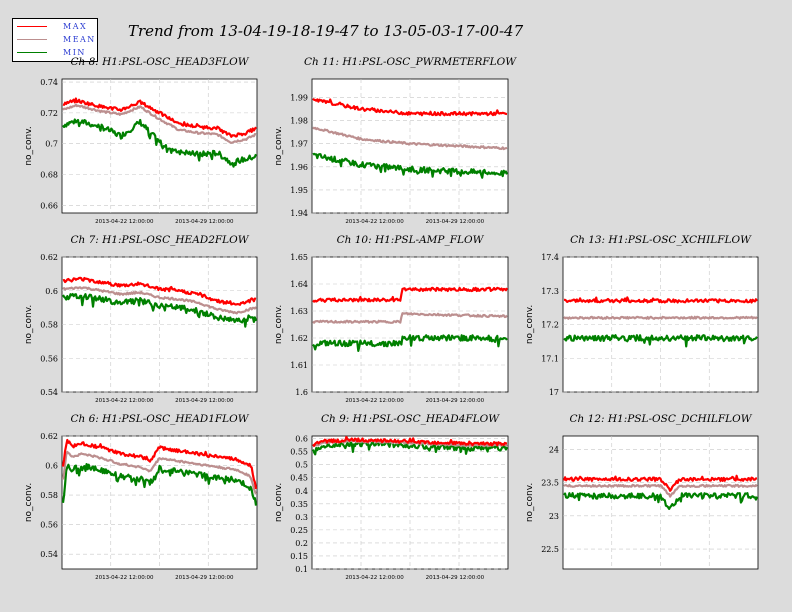 The height and width of the screenshot is (612, 792). Describe the element at coordinates (301, 517) in the screenshot. I see `y-tick-label: 0.3` at that location.